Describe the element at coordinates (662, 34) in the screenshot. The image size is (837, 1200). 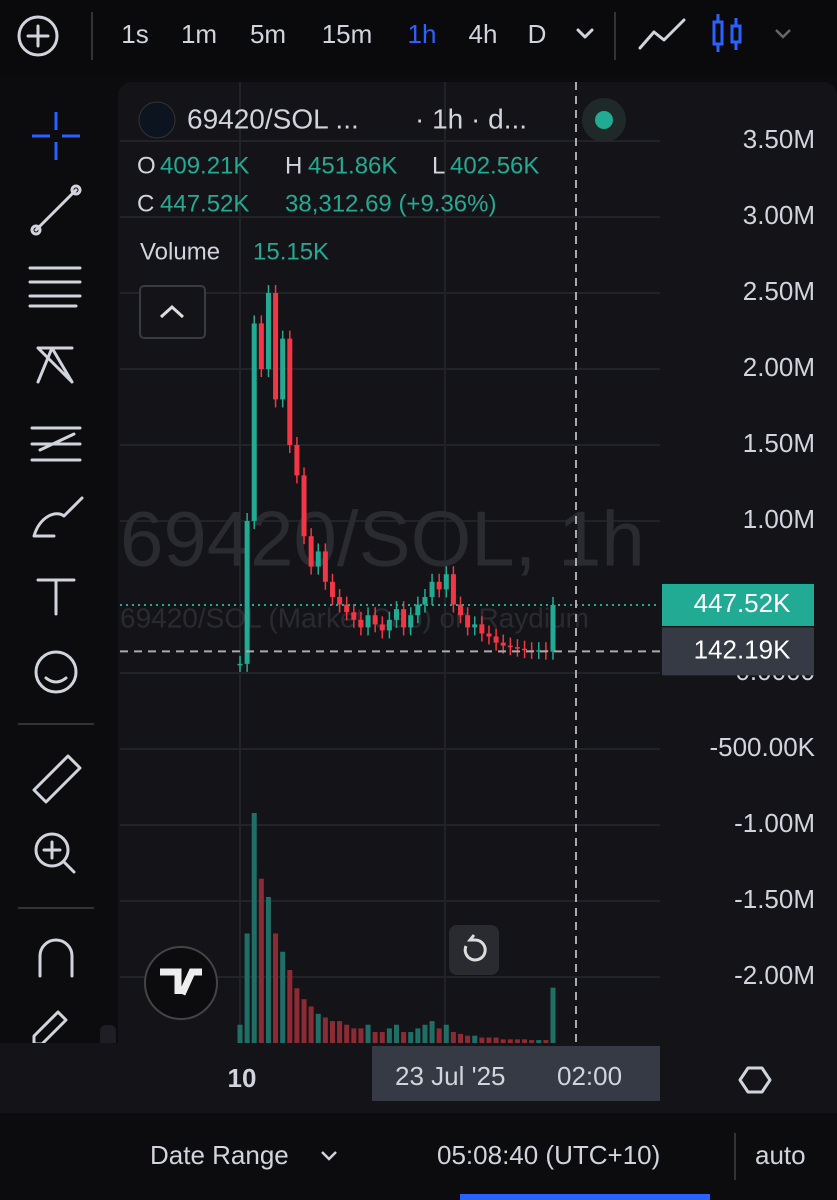
I see `line-chart-button` at that location.